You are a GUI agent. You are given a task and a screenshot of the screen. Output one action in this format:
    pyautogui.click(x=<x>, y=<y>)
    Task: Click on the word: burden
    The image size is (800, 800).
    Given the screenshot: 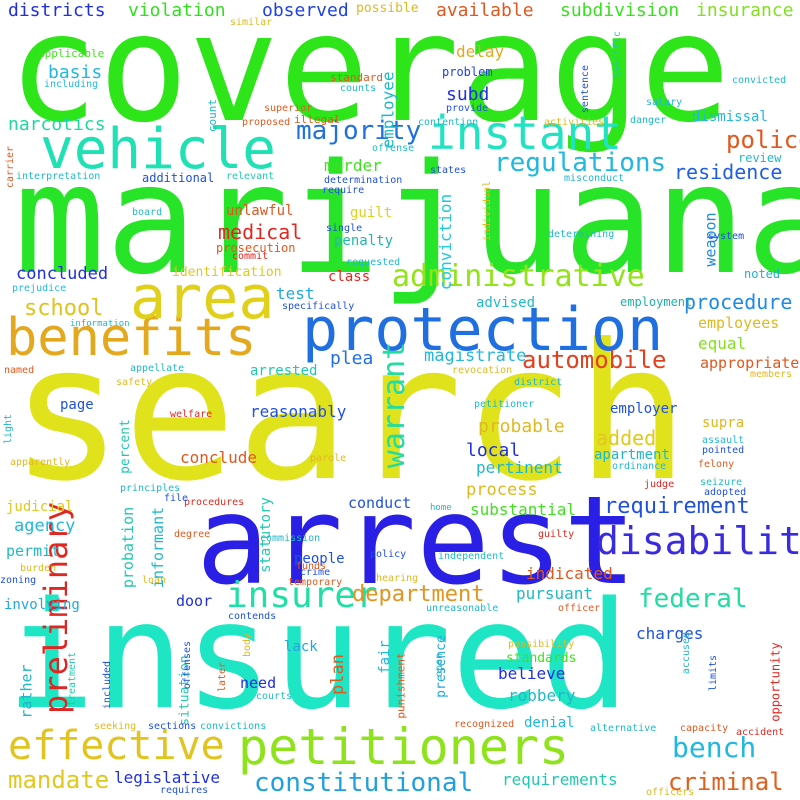 What is the action you would take?
    pyautogui.click(x=38, y=568)
    